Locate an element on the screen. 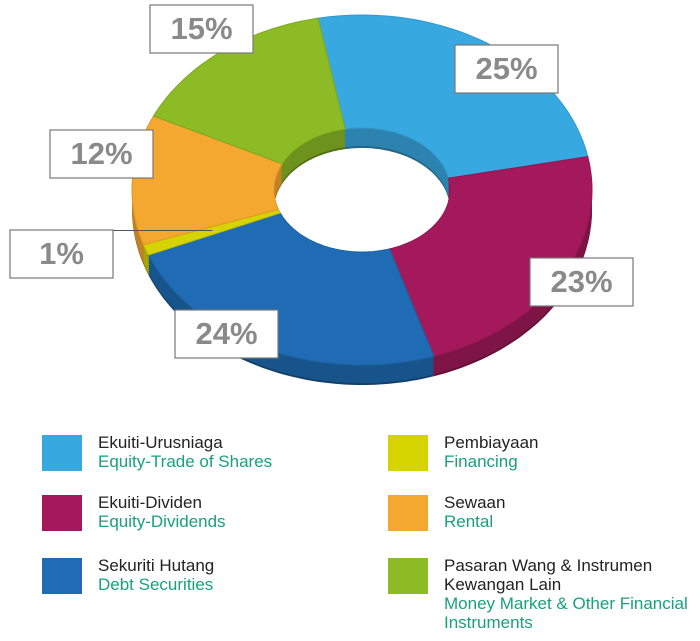 The image size is (700, 641). legend-text: Pembiayaan Financing is located at coordinates (572, 452).